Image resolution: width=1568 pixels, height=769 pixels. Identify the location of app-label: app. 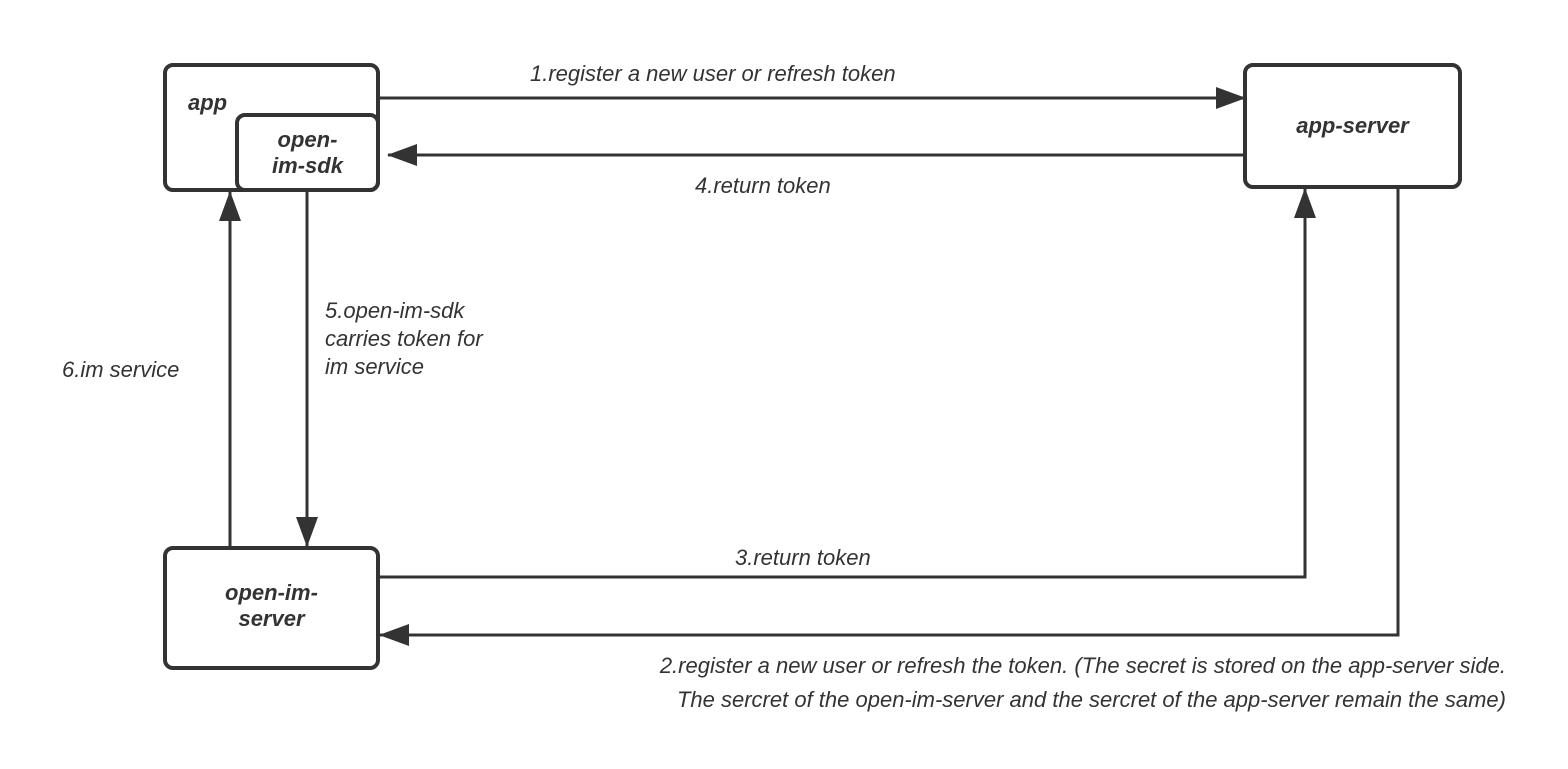
(208, 102).